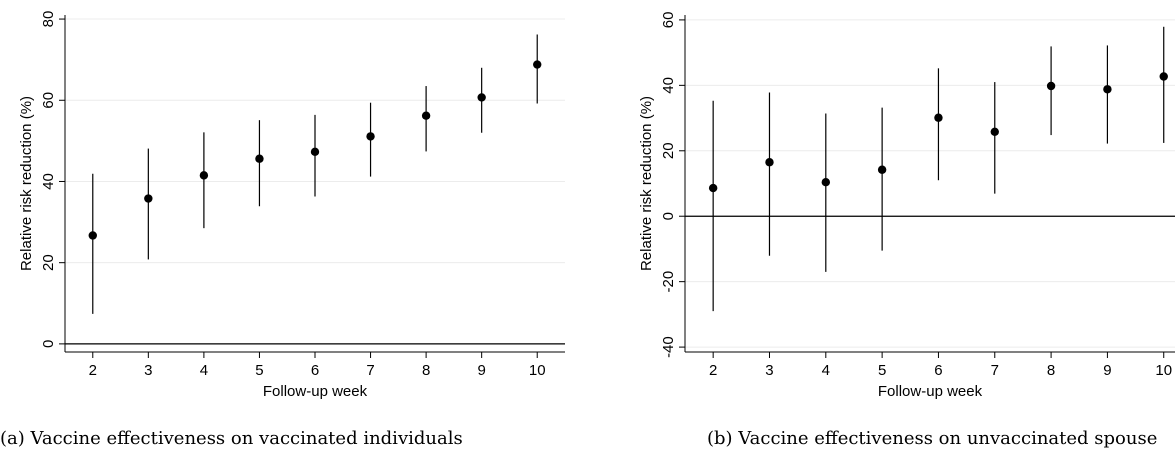 This screenshot has height=469, width=1175. Describe the element at coordinates (668, 282) in the screenshot. I see `y-tick-label: -20` at that location.